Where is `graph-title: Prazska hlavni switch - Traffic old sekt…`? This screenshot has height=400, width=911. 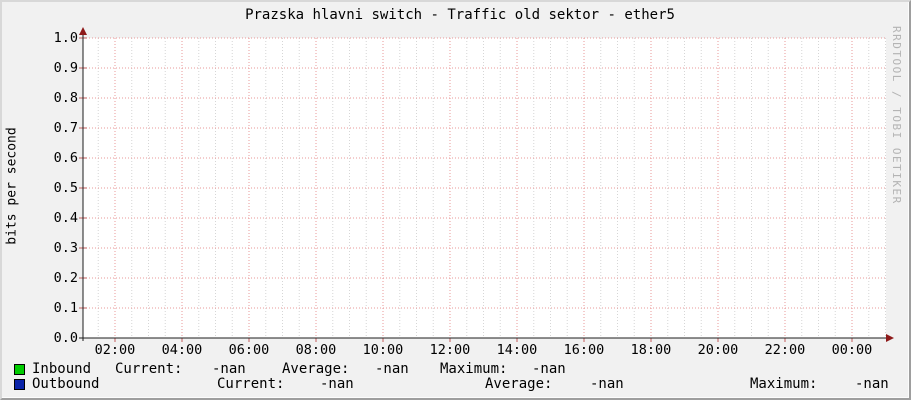
graph-title: Prazska hlavni switch - Traffic old sekt… is located at coordinates (460, 15).